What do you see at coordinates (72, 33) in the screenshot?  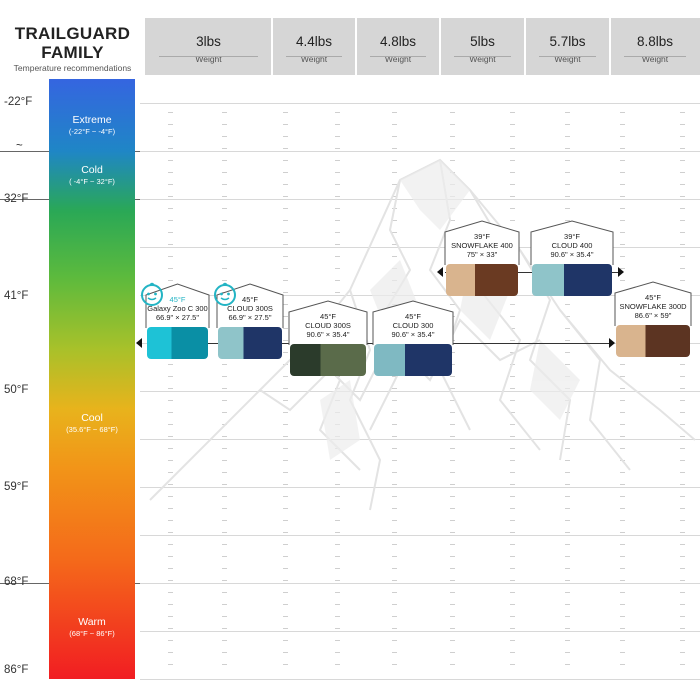 I see `brand-title-line1: TRAILGUARD` at bounding box center [72, 33].